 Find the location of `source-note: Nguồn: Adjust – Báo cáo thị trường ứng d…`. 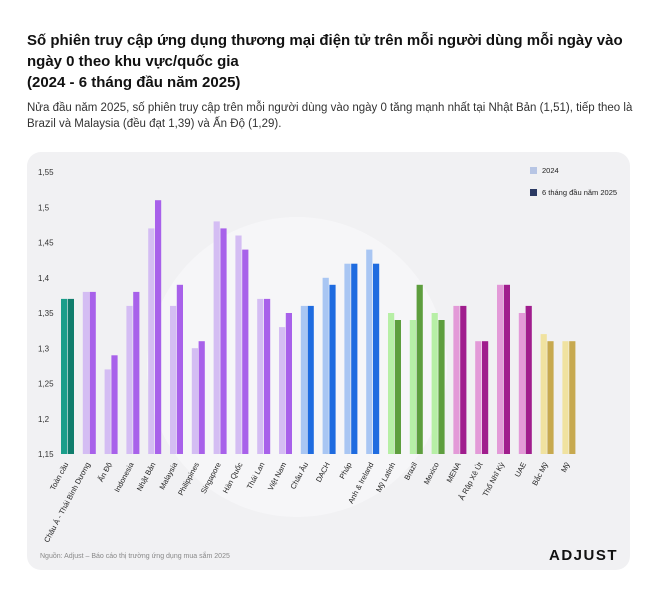

source-note: Nguồn: Adjust – Báo cáo thị trường ứng d… is located at coordinates (135, 556).